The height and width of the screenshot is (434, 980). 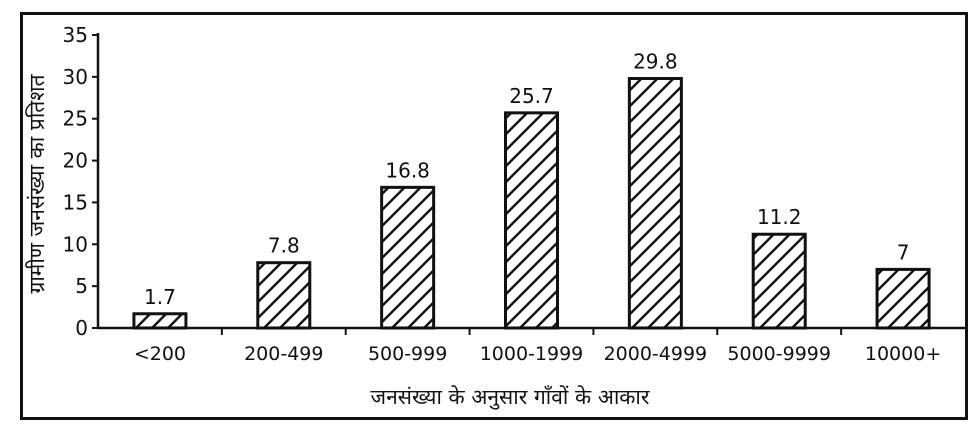 What do you see at coordinates (75, 35) in the screenshot?
I see `y-tick-label: 35` at bounding box center [75, 35].